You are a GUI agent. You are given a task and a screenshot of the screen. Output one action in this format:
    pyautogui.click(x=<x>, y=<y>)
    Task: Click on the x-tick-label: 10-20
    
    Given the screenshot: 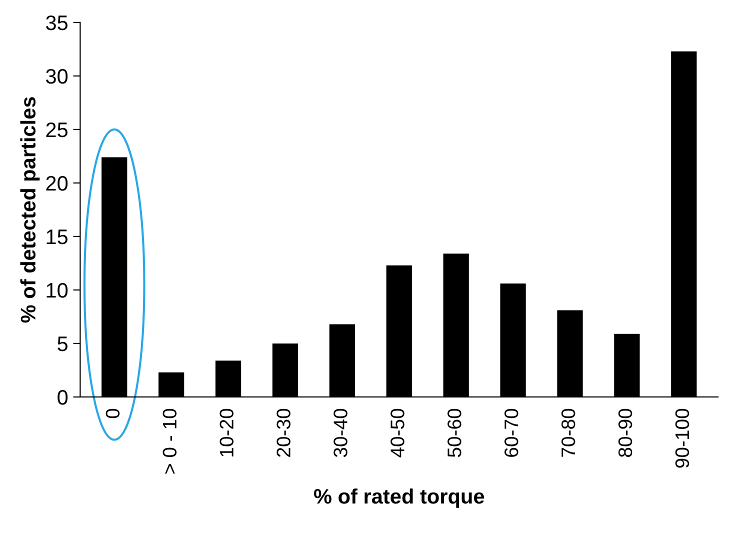 What is the action you would take?
    pyautogui.click(x=227, y=432)
    